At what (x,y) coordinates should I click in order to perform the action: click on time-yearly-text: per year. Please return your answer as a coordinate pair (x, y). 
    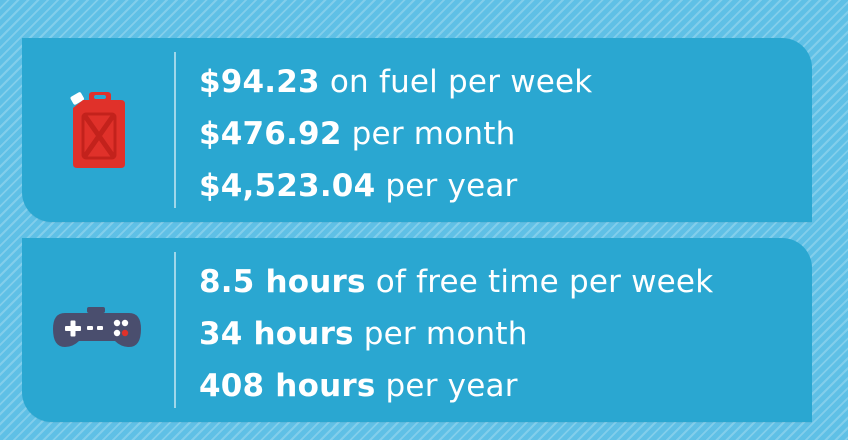
    Looking at the image, I should click on (446, 386).